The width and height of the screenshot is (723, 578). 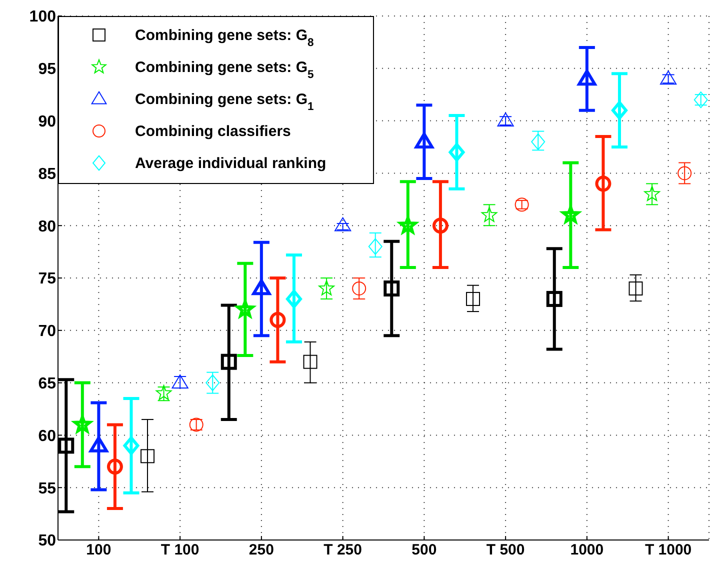 What do you see at coordinates (213, 131) in the screenshot?
I see `legend-label: Combining classifiers` at bounding box center [213, 131].